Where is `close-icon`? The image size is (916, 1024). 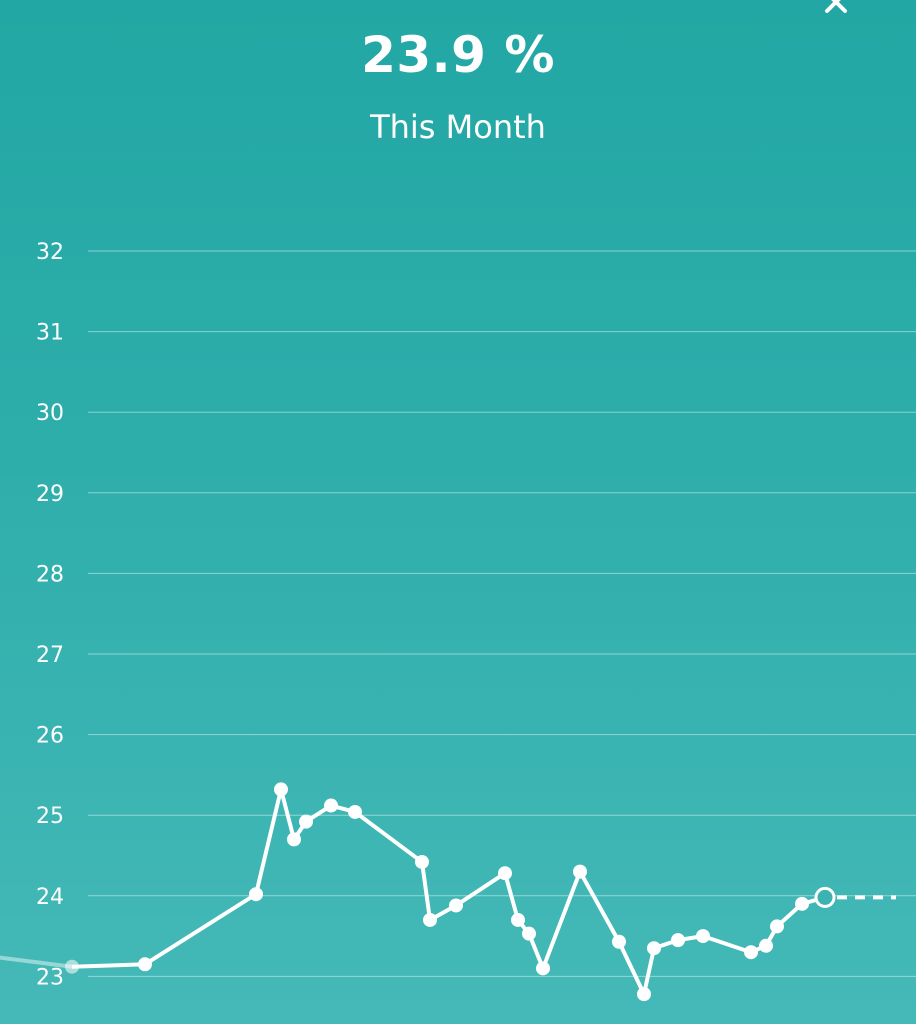
close-icon is located at coordinates (836, 7).